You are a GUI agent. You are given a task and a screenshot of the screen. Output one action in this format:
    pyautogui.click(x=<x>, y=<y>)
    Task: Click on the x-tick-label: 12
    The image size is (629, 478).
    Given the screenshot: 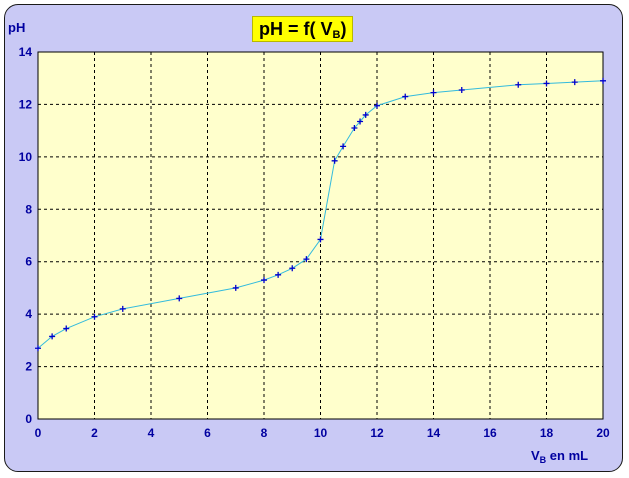 What is the action you would take?
    pyautogui.click(x=377, y=433)
    